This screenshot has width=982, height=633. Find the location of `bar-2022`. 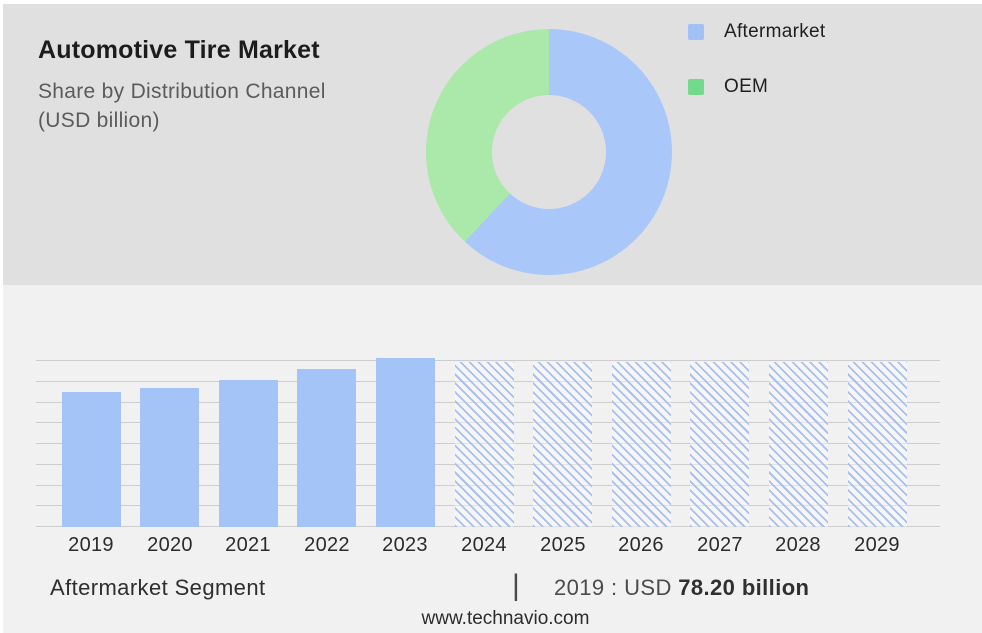

bar-2022 is located at coordinates (326, 448).